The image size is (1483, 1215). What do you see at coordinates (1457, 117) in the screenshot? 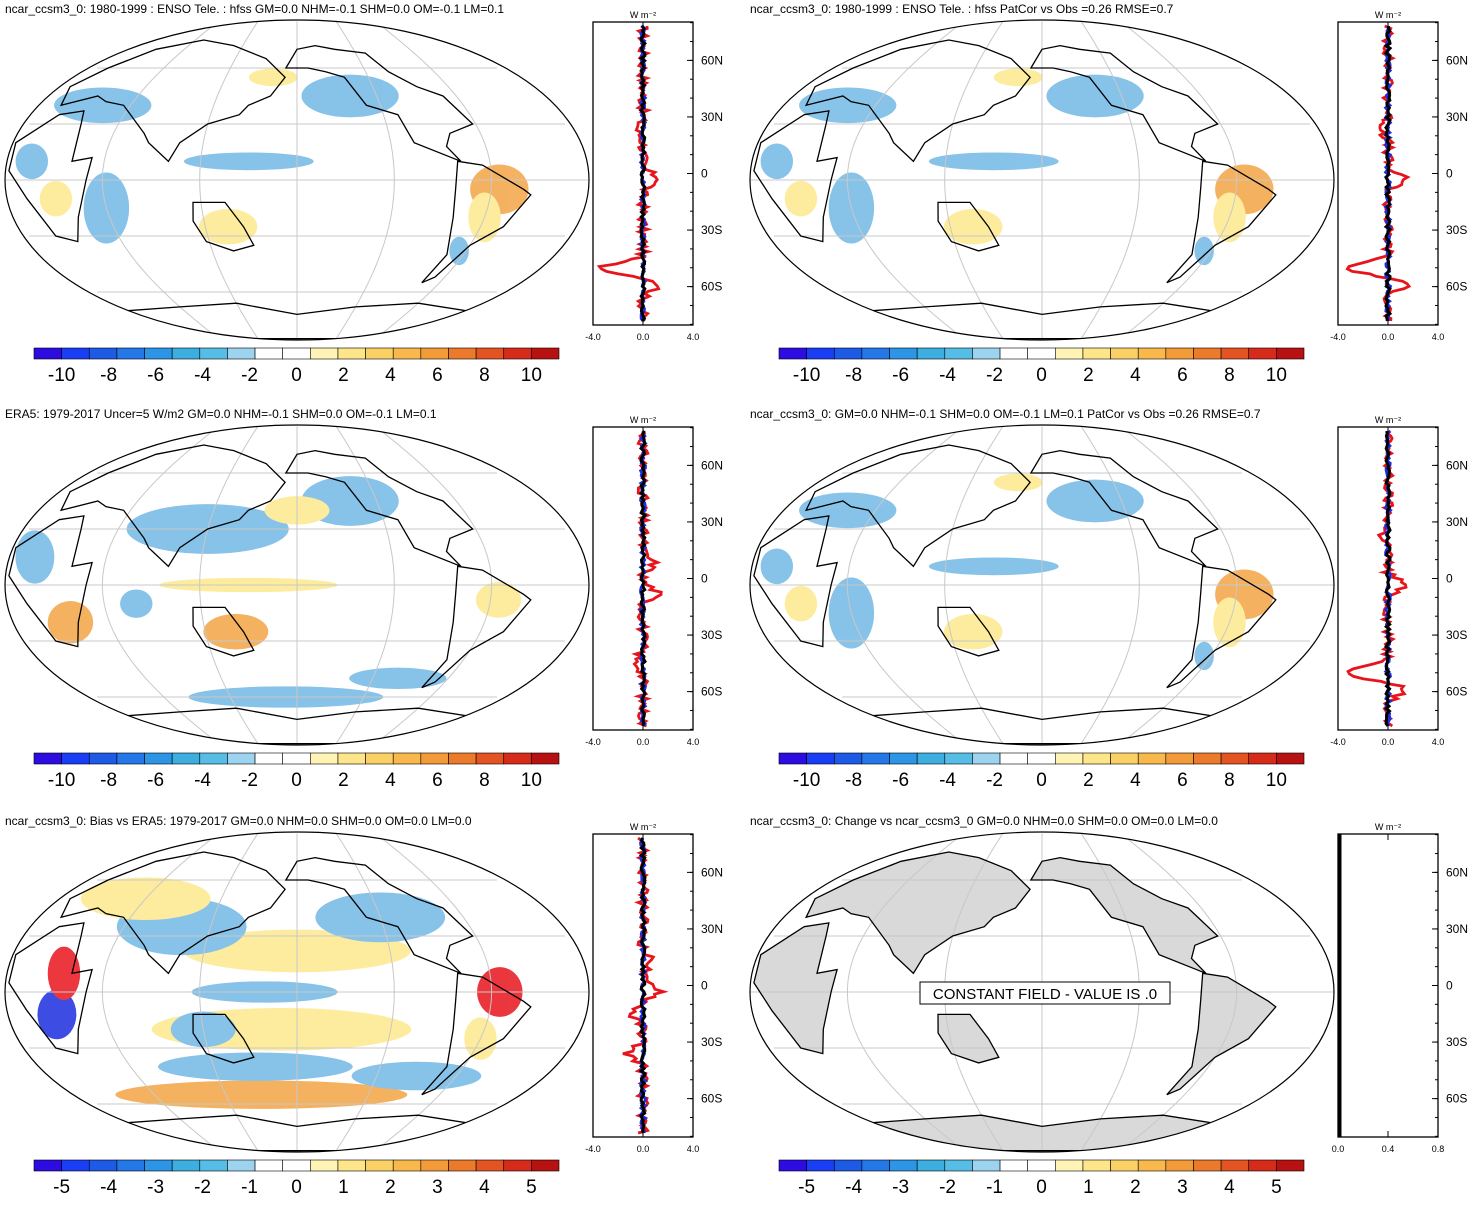
I see `lat-tick-label: 30N` at bounding box center [1457, 117].